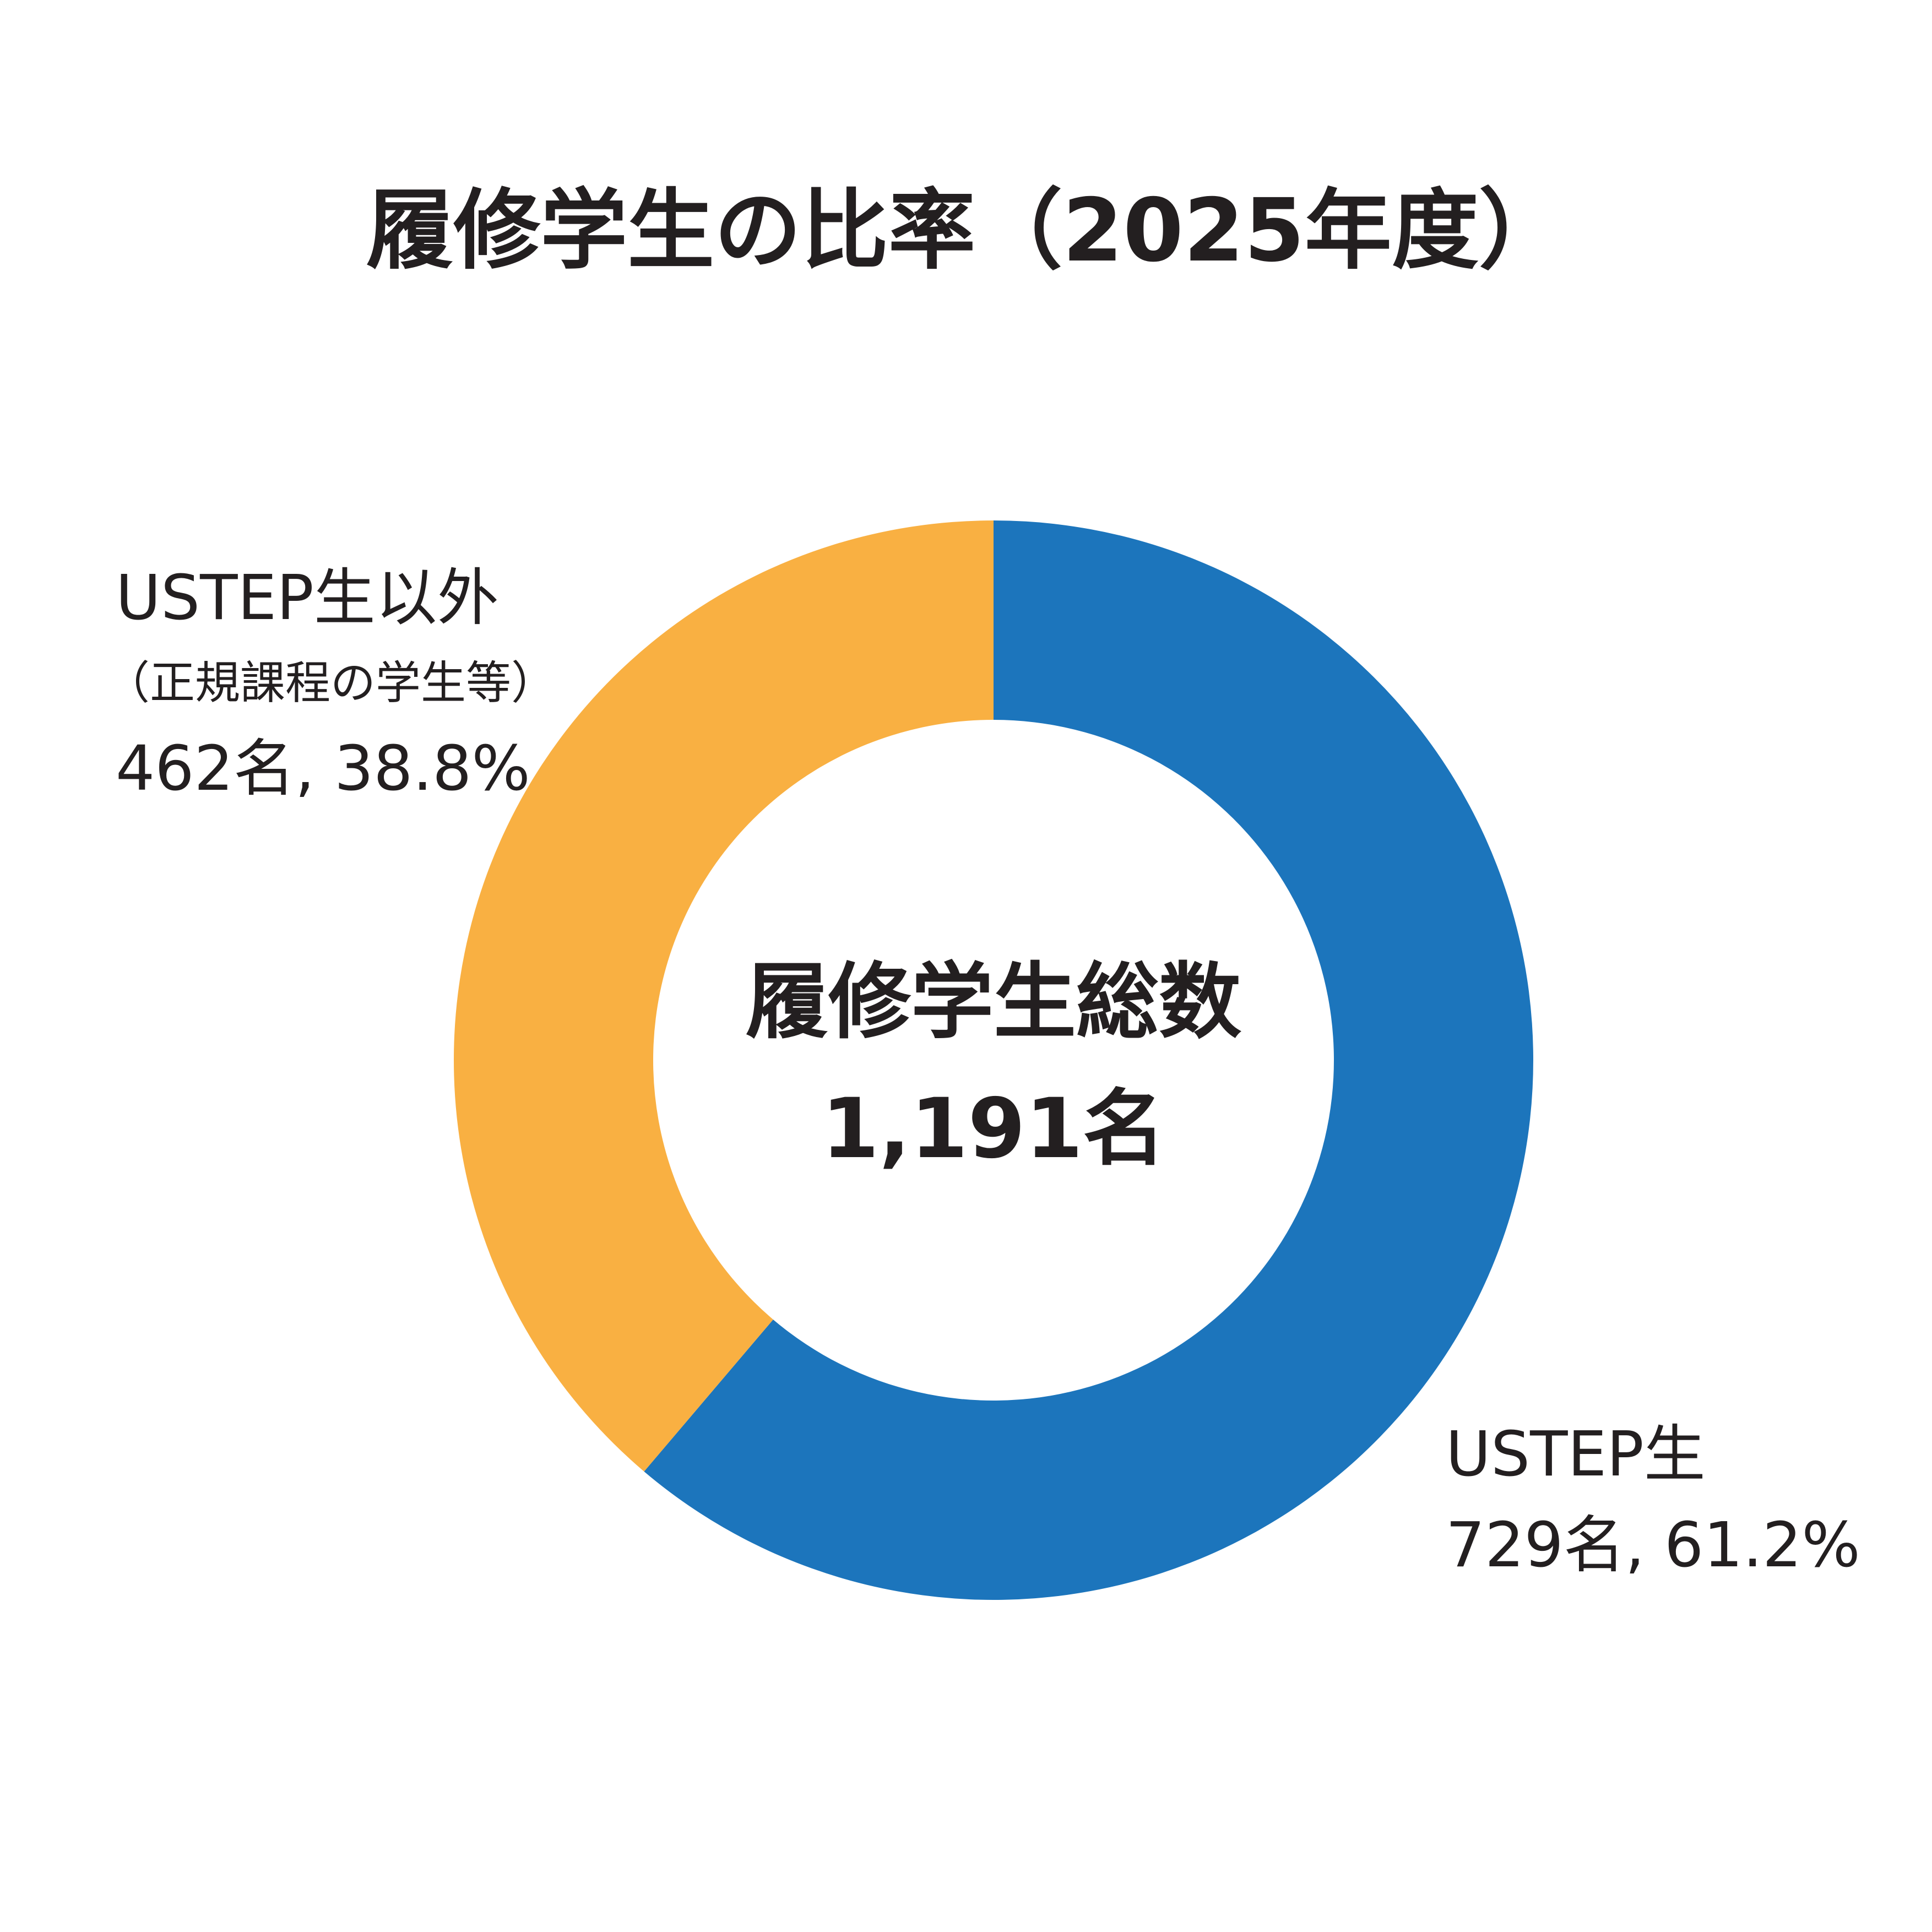 The image size is (1932, 1932). What do you see at coordinates (331, 683) in the screenshot?
I see `label-other-subtitle: （正規課程の学生等）` at bounding box center [331, 683].